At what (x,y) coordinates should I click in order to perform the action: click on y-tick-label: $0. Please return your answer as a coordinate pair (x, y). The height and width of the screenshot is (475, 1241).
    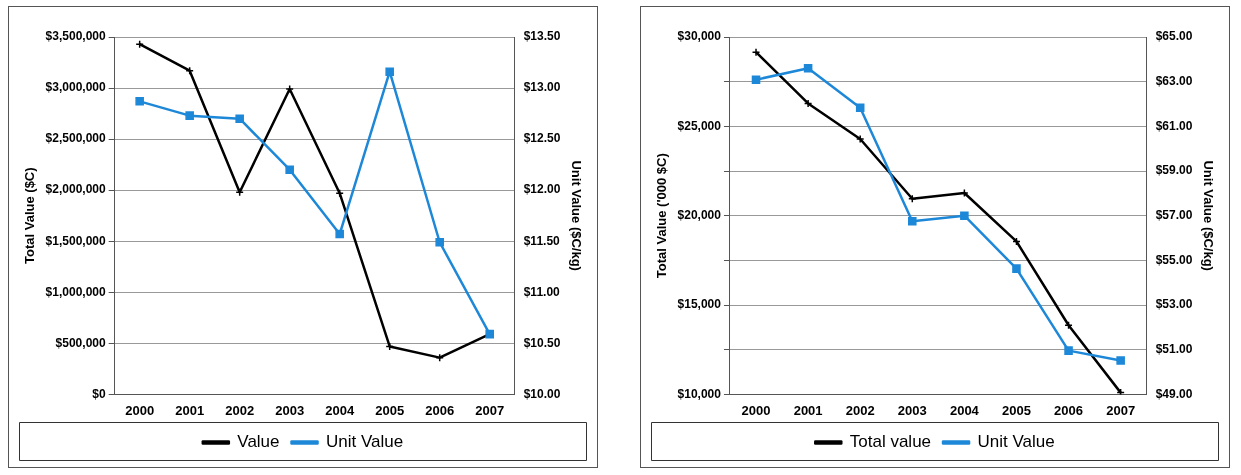
    Looking at the image, I should click on (99, 393).